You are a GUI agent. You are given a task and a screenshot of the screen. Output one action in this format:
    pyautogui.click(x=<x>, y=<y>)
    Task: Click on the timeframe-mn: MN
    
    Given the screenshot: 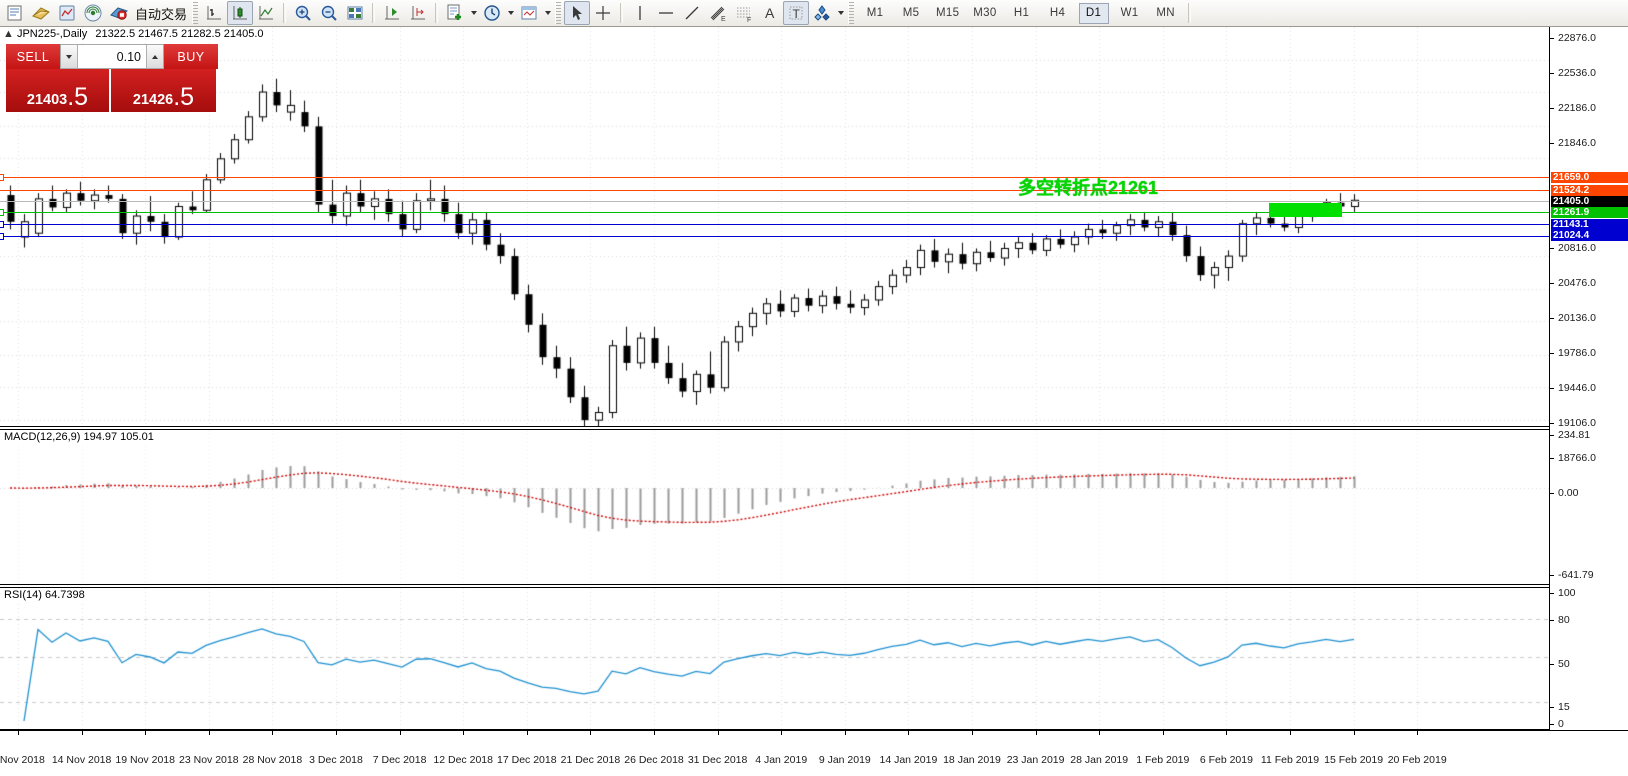 What is the action you would take?
    pyautogui.click(x=1165, y=13)
    